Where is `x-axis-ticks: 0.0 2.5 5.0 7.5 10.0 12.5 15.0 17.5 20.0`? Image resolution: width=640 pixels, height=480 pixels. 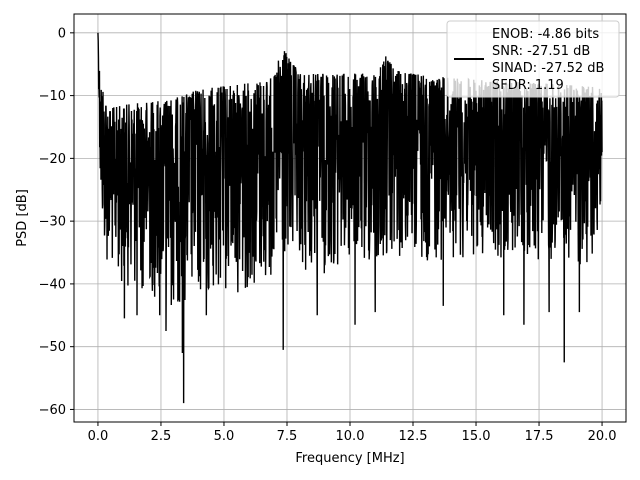 x-axis-ticks: 0.0 2.5 5.0 7.5 10.0 12.5 15.0 17.5 20.0 is located at coordinates (352, 433).